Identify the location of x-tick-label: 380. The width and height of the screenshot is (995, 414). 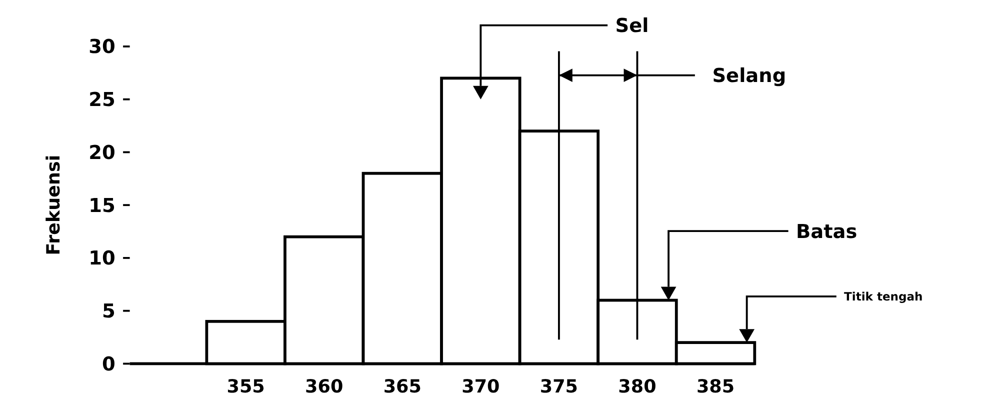
(637, 387).